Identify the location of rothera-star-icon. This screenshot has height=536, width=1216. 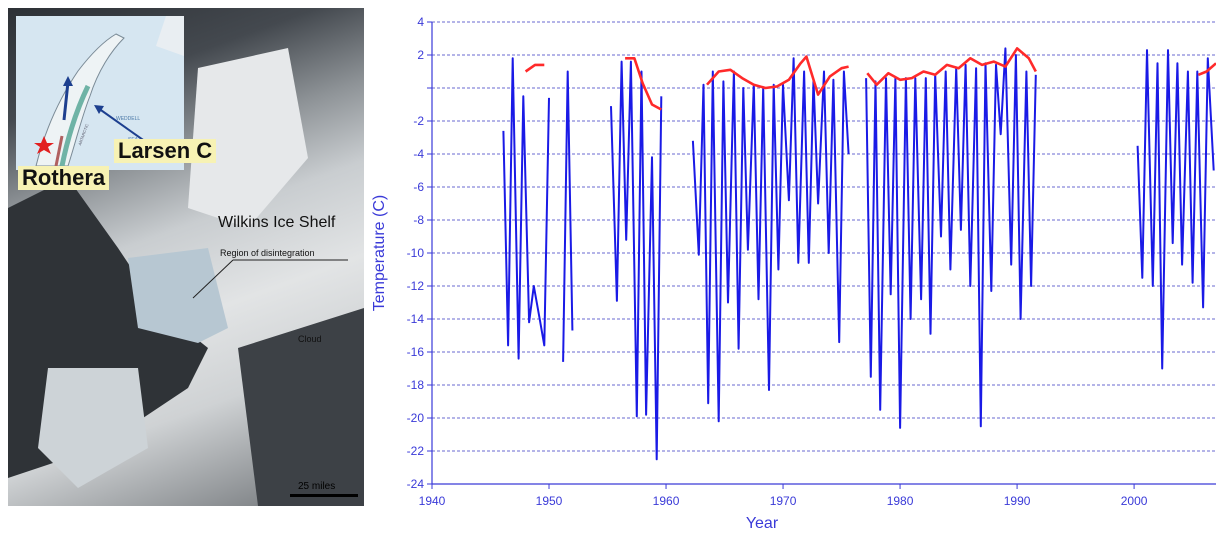
(44, 145).